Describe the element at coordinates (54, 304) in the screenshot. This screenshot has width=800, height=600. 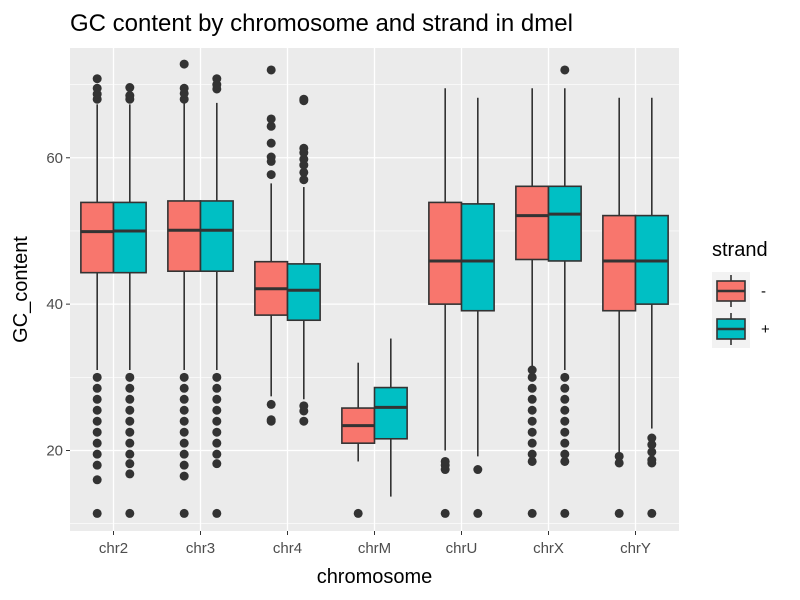
I see `y-tick-label: 40` at that location.